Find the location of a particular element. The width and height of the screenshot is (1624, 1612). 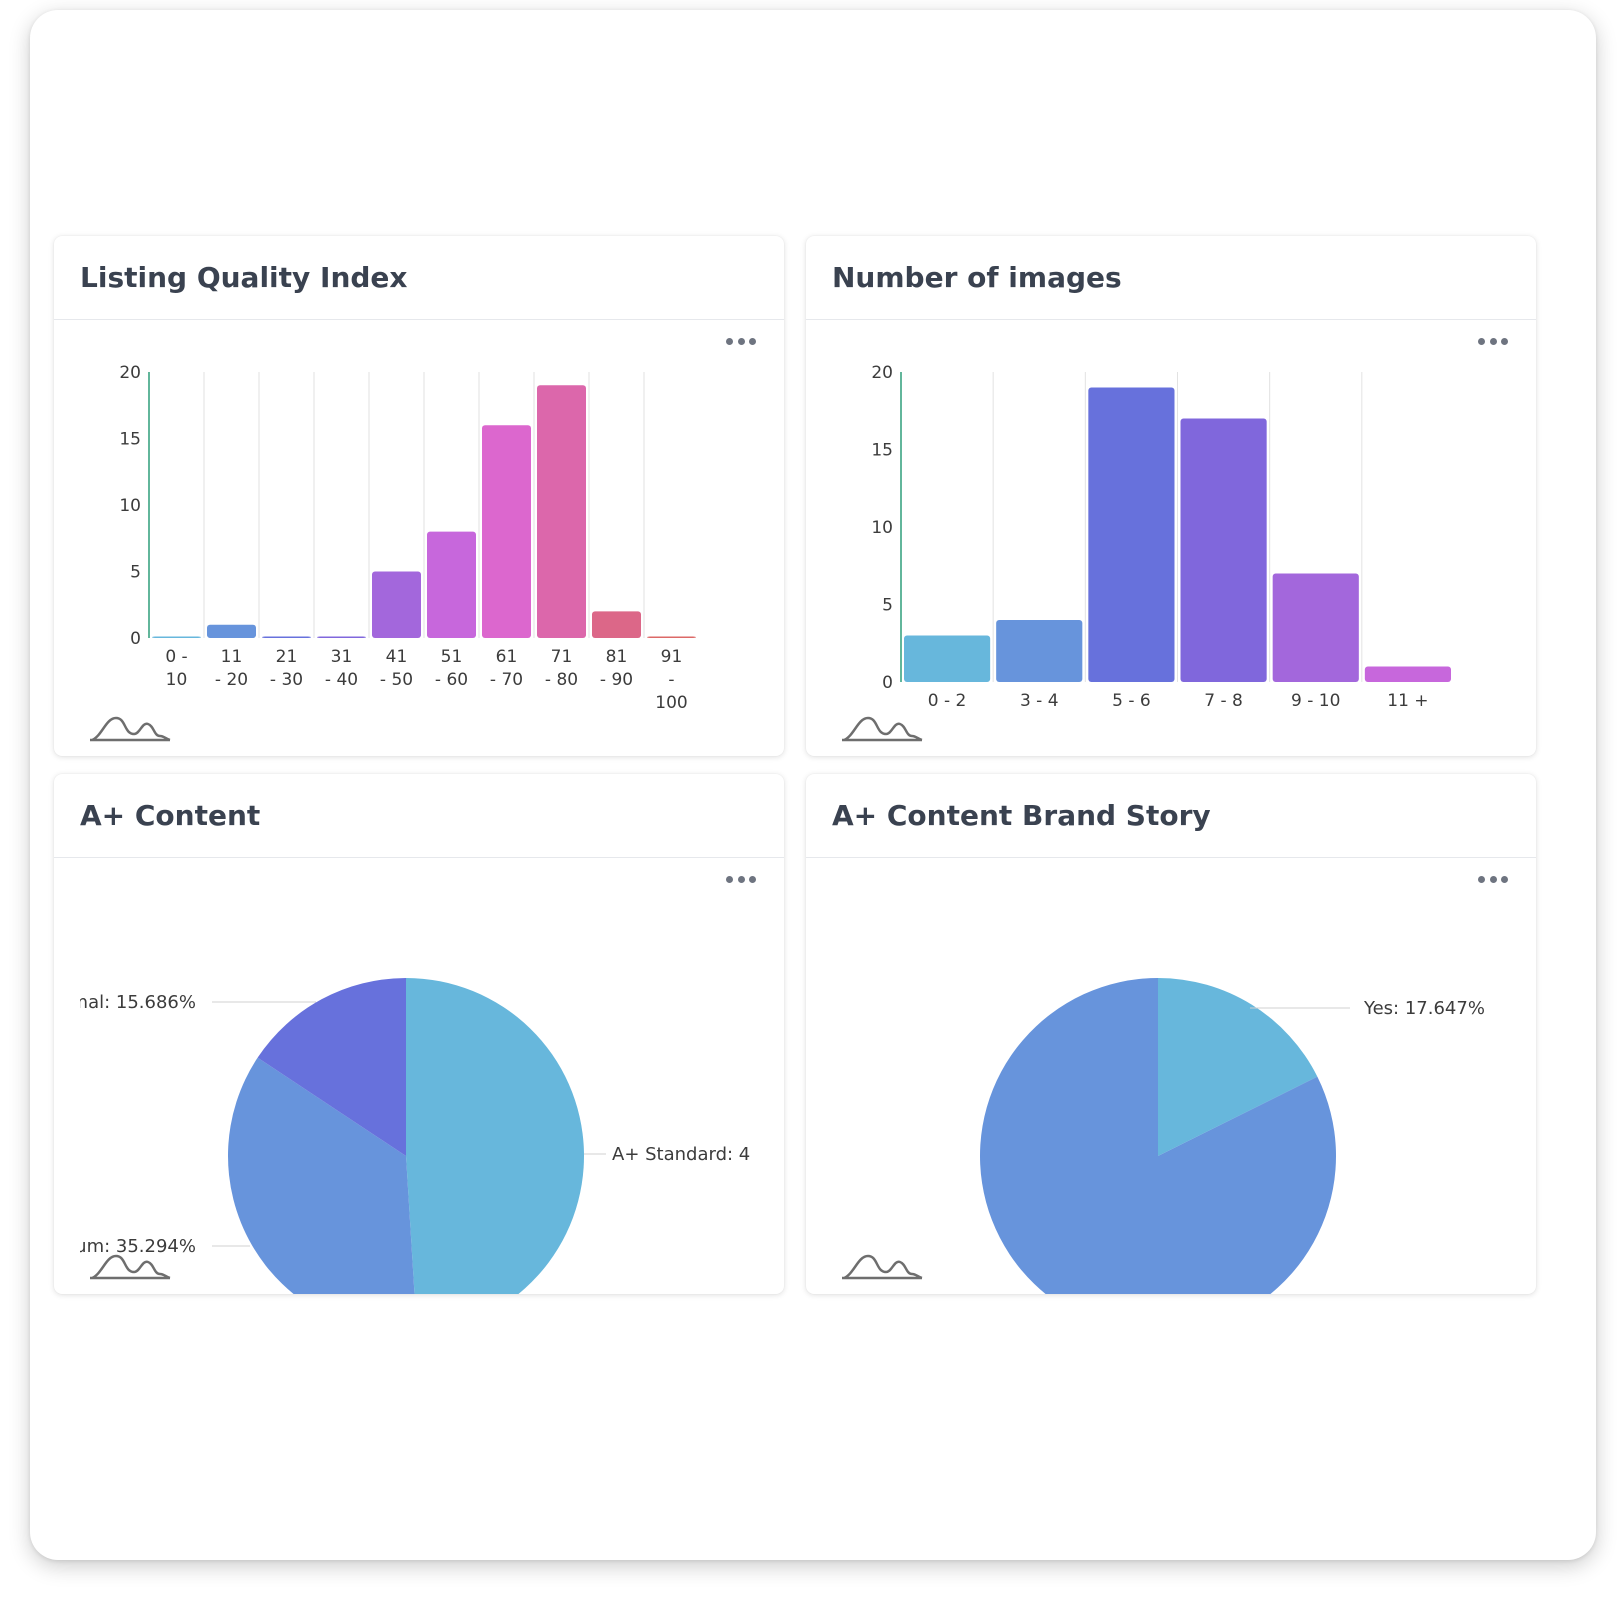

x-tick-label: 31 is located at coordinates (342, 657).